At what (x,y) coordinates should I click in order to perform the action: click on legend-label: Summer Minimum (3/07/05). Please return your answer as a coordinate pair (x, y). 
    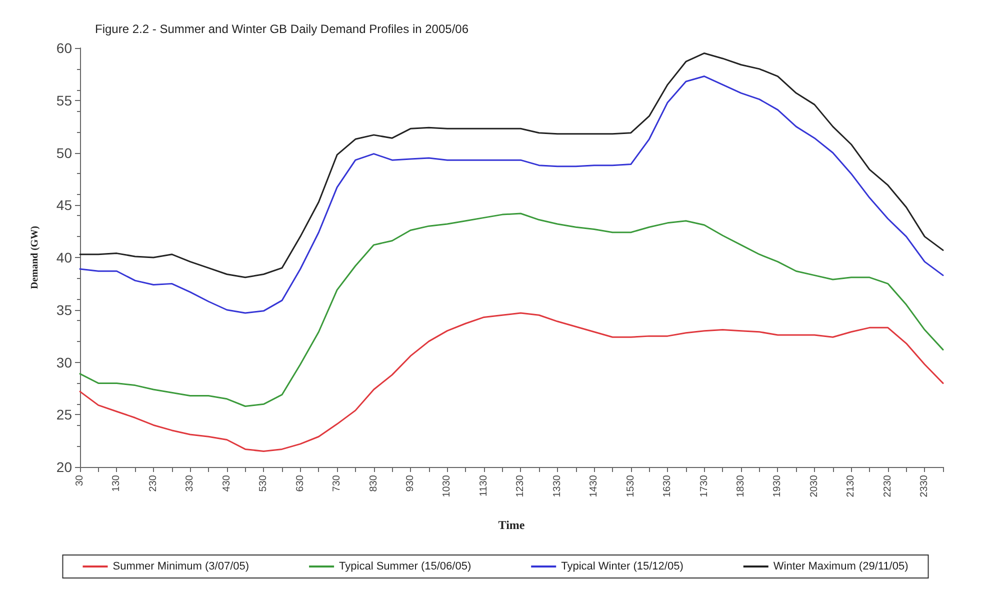
    Looking at the image, I should click on (181, 566).